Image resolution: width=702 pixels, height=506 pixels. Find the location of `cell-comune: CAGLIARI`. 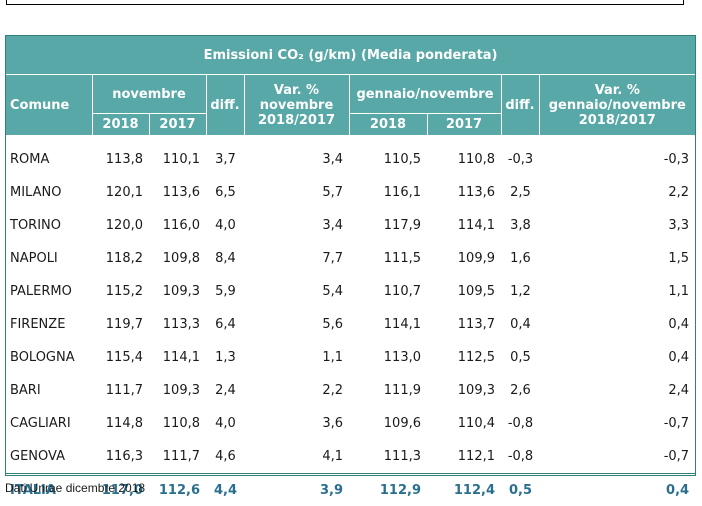

cell-comune: CAGLIARI is located at coordinates (49, 423).